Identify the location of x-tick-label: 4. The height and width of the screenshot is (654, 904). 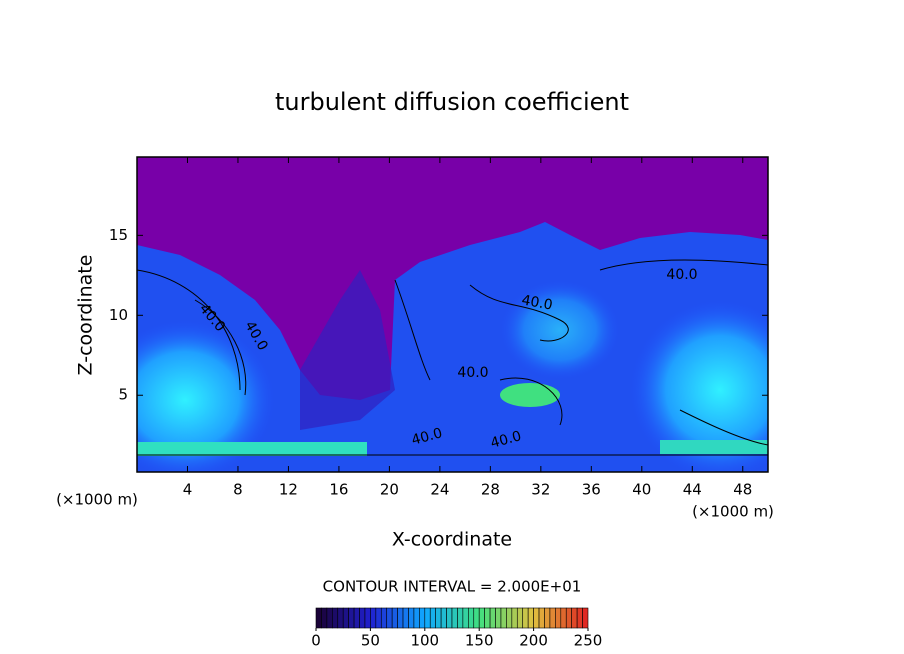
(188, 490).